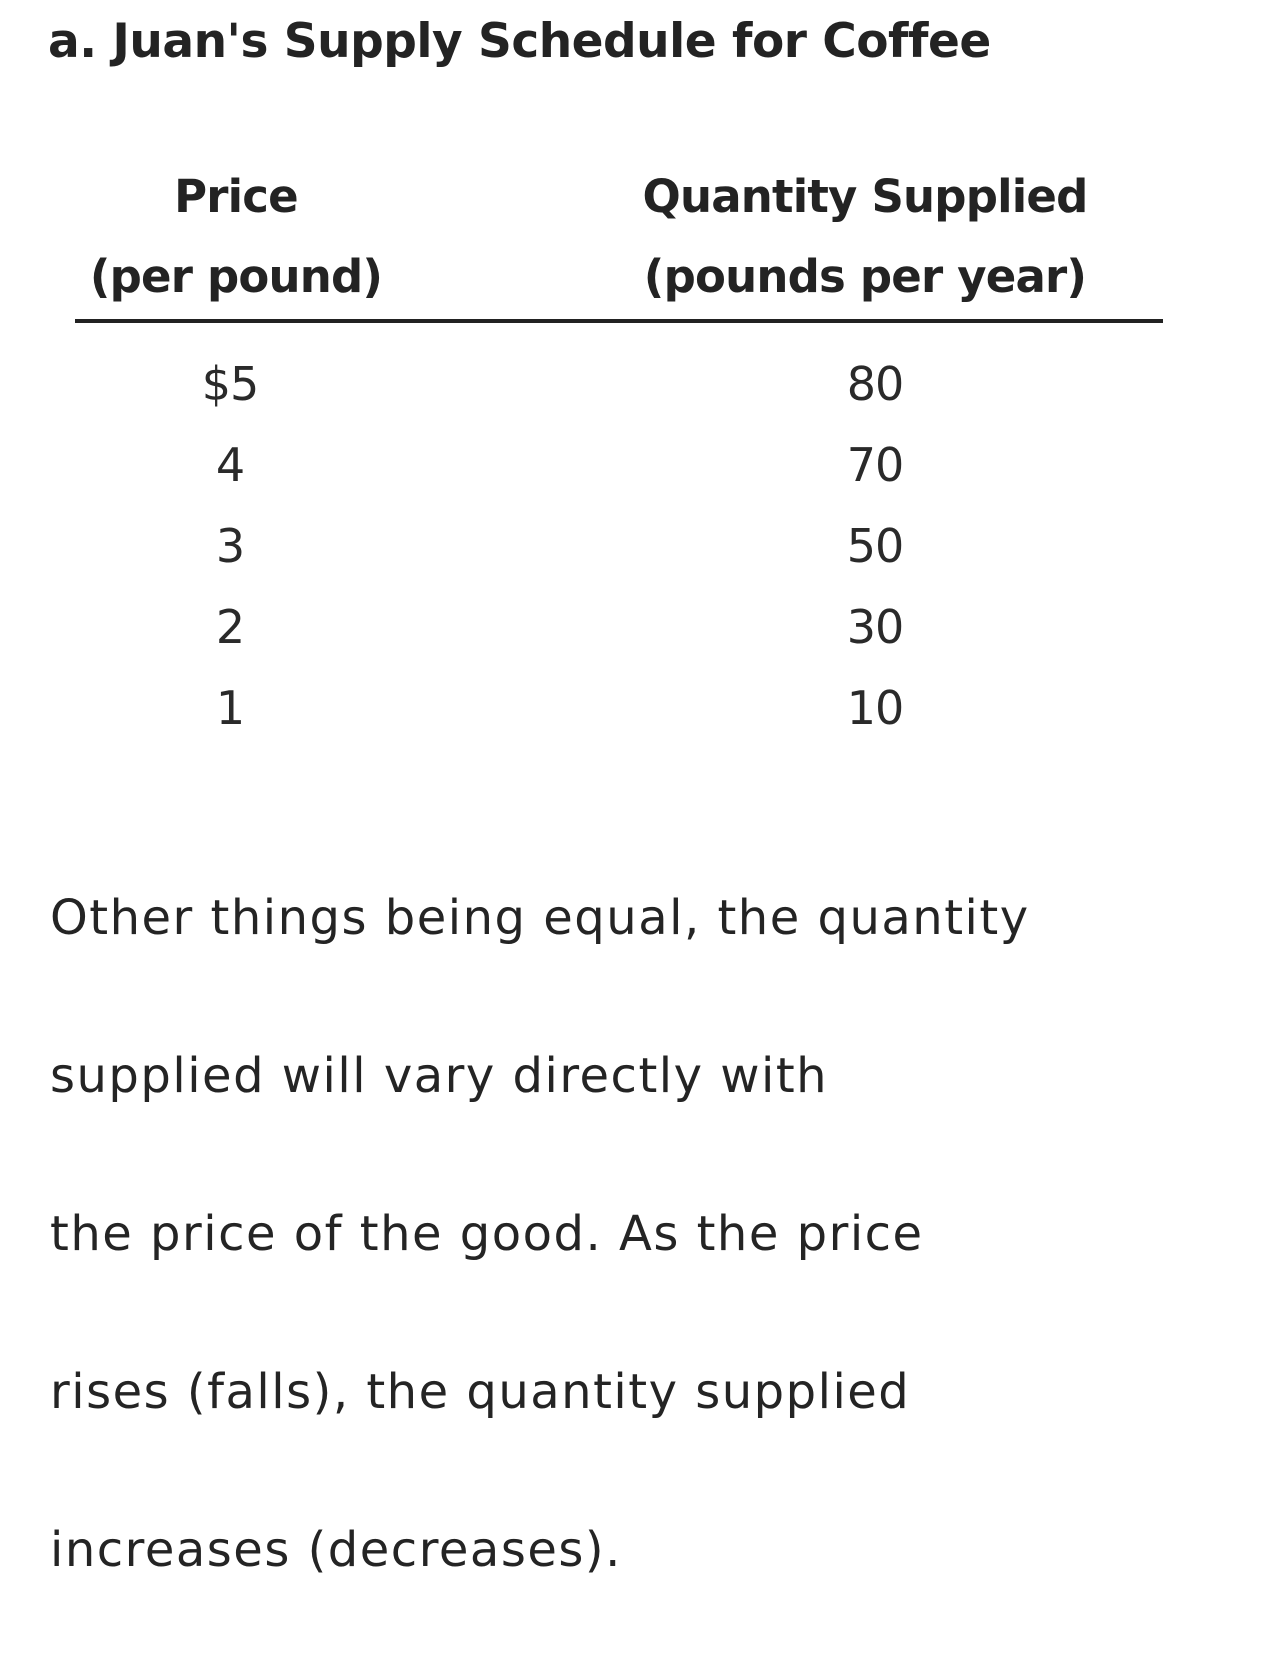 The width and height of the screenshot is (1275, 1669). What do you see at coordinates (875, 708) in the screenshot?
I see `quantity-cell: 10` at bounding box center [875, 708].